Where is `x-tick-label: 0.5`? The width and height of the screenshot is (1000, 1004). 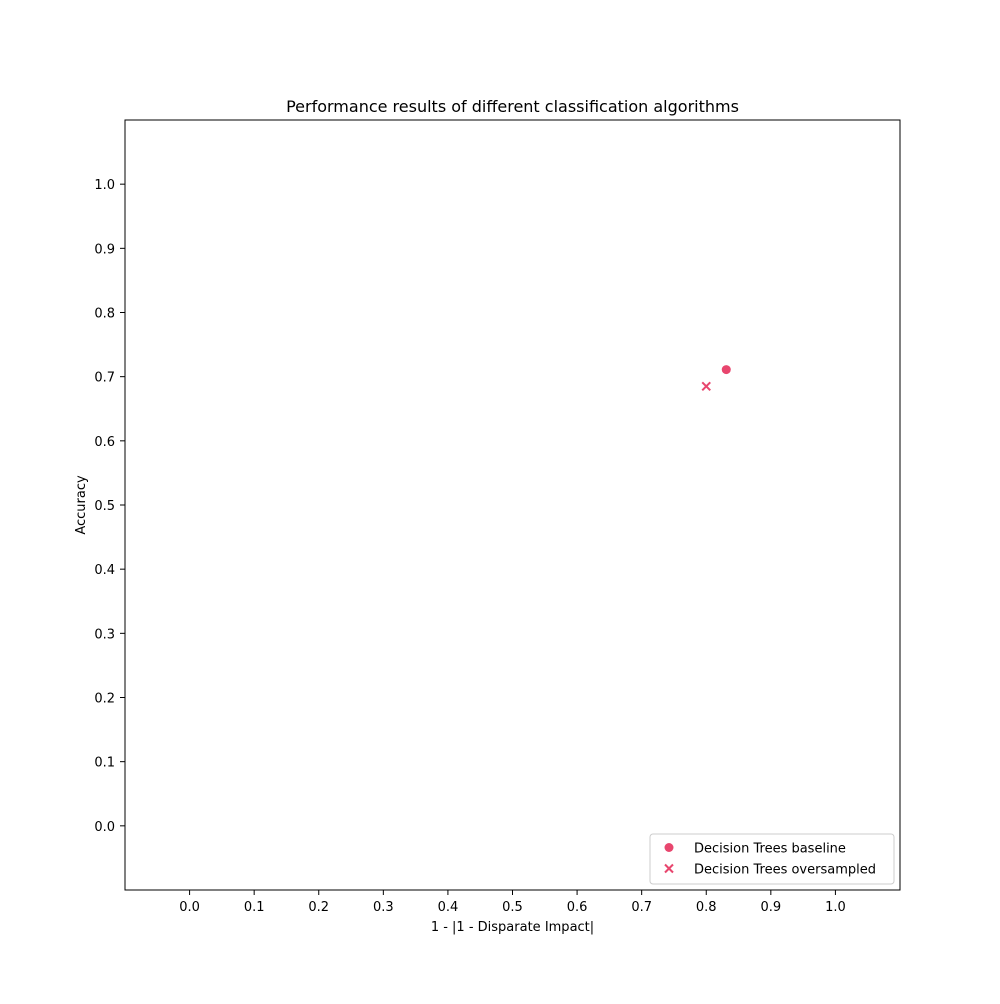 x-tick-label: 0.5 is located at coordinates (512, 907).